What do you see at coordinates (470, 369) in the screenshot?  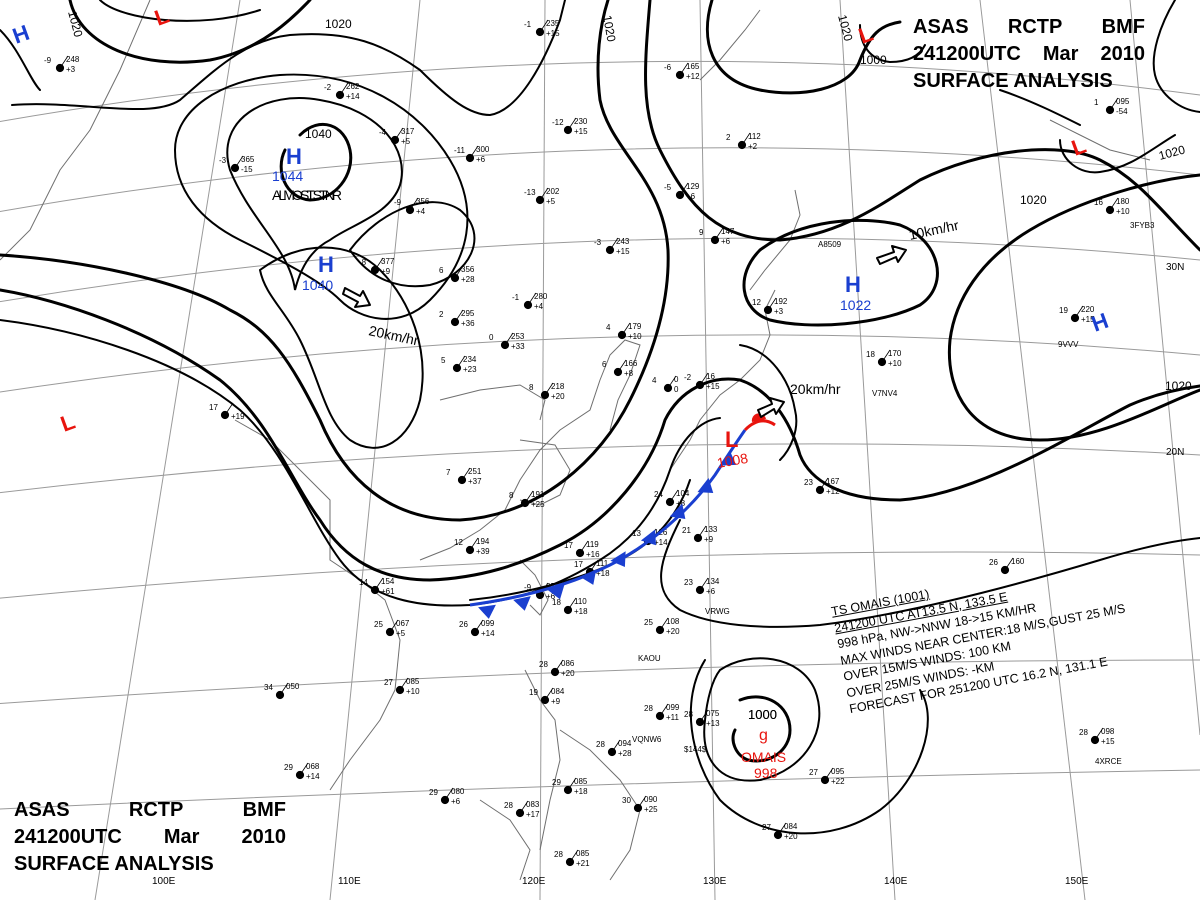 I see `station-pressure-tendency: +23` at bounding box center [470, 369].